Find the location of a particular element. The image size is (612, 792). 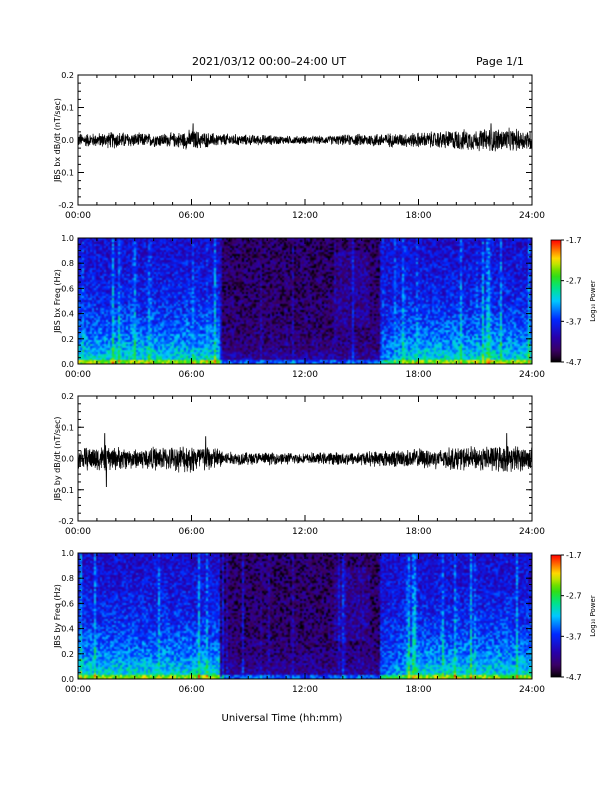

chart-title: 2021/03/12 00:00–24:00 UT is located at coordinates (269, 61).